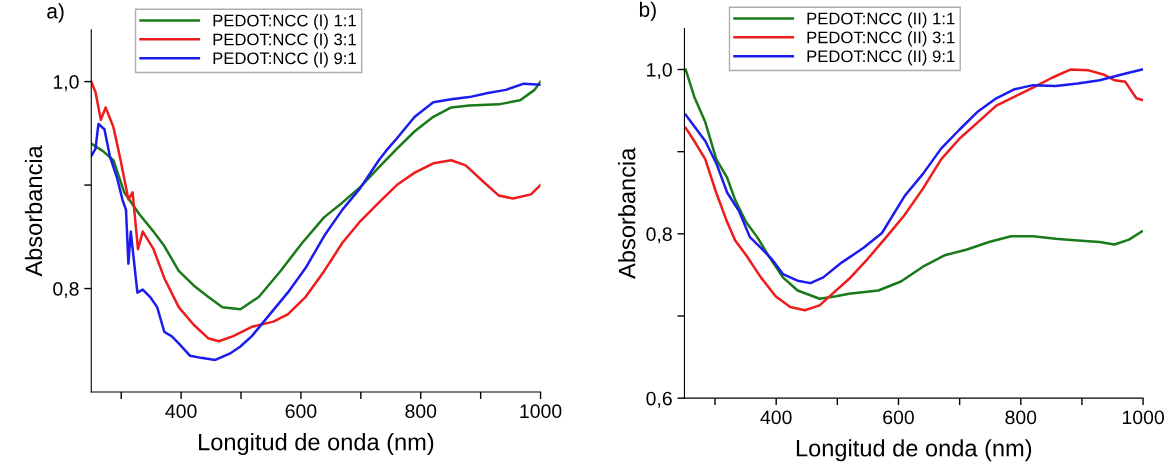 Image resolution: width=1170 pixels, height=474 pixels. Describe the element at coordinates (55, 13) in the screenshot. I see `text: a)` at that location.